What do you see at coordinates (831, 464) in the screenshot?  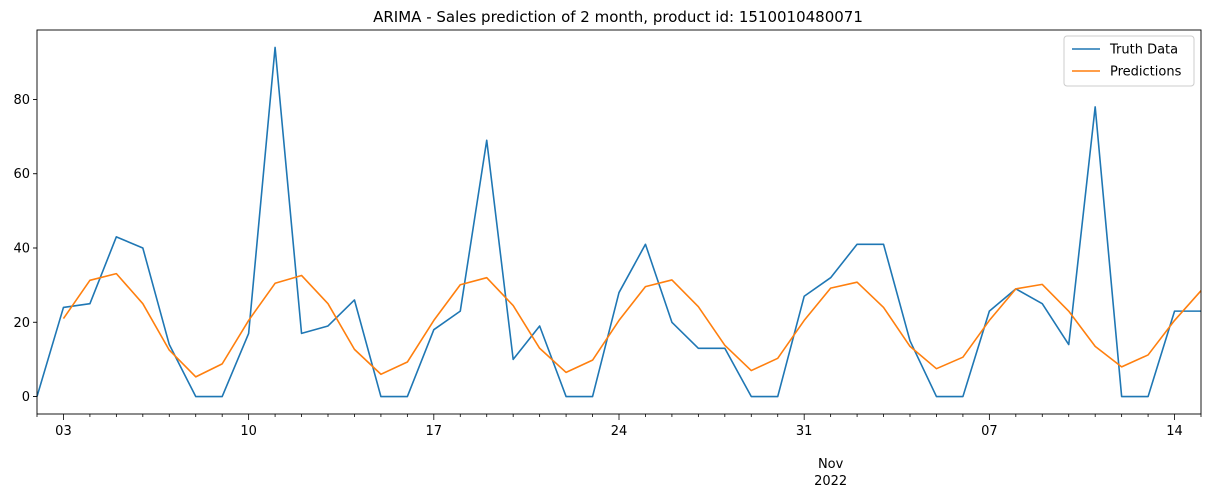 I see `x-month-label: Nov` at bounding box center [831, 464].